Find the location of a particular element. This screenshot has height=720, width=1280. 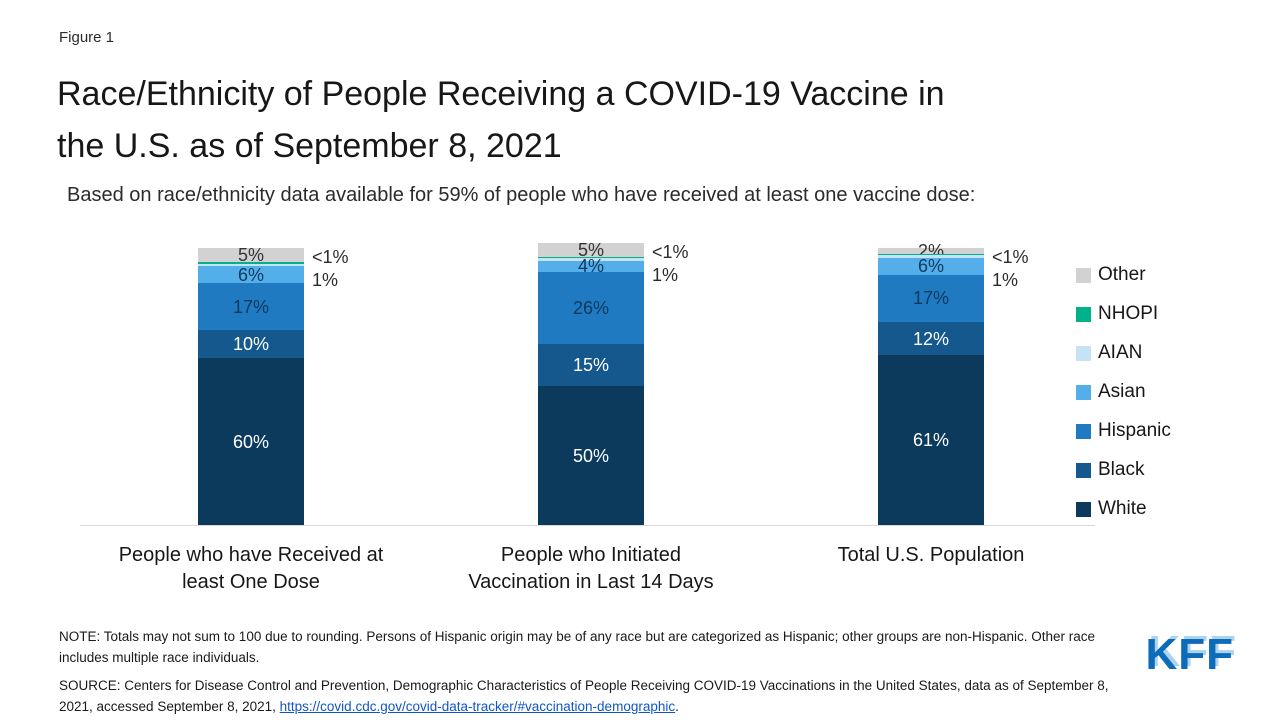

stacked-bar: 2% <1% 1% 6% 17% 12% 61% is located at coordinates (953, 383).